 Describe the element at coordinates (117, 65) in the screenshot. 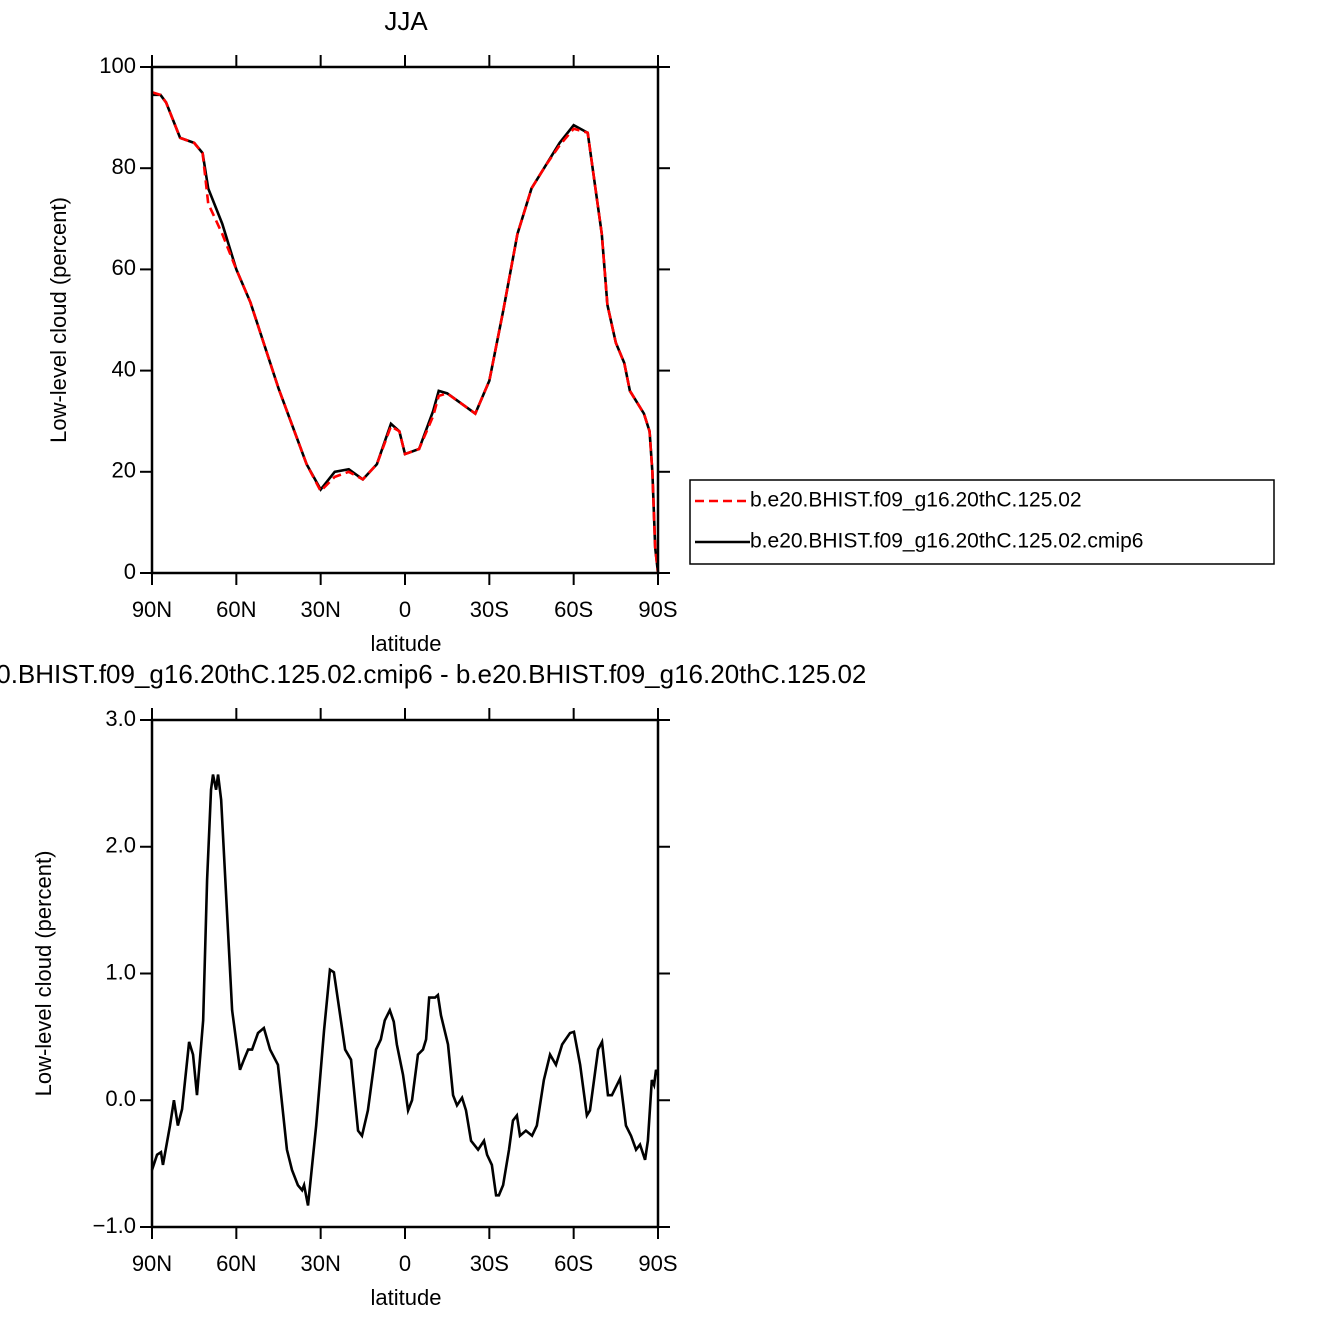

I see `y-tick-label: 100` at that location.